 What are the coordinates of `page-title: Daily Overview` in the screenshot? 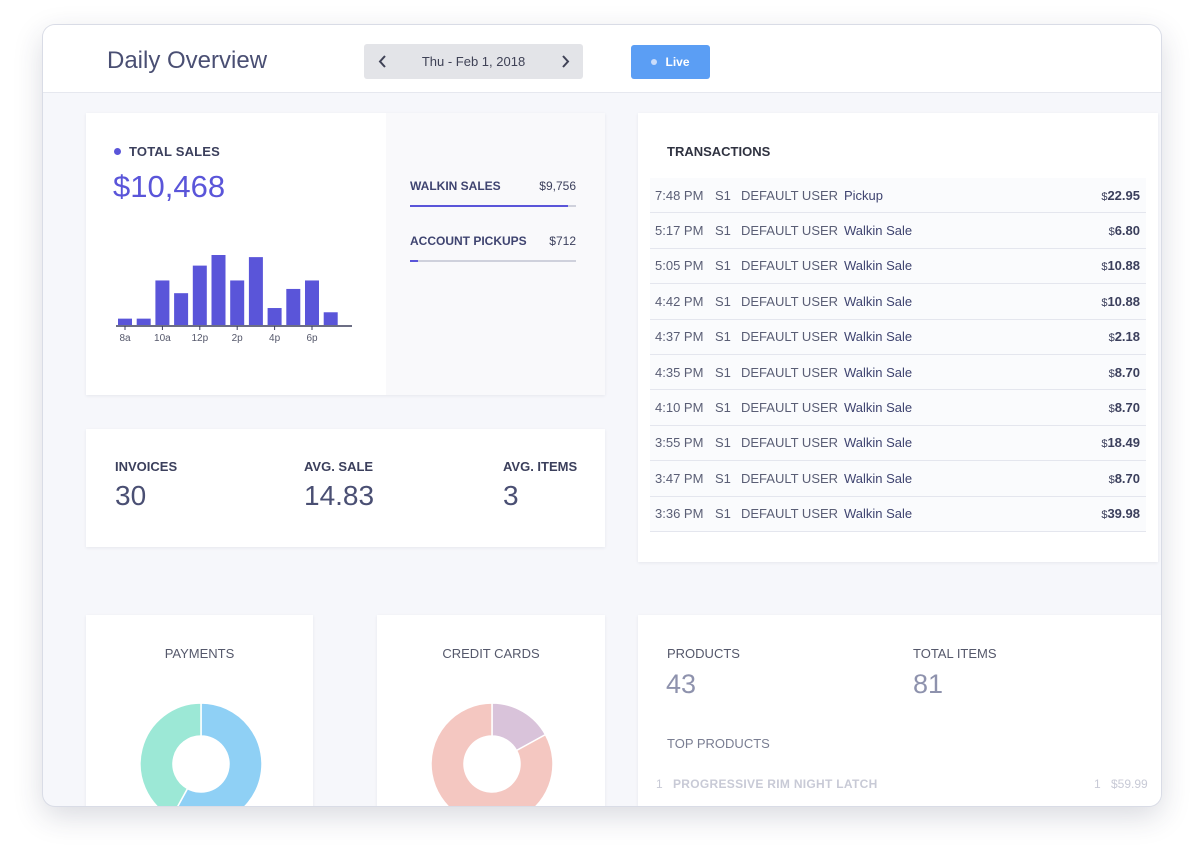 It's located at (187, 60).